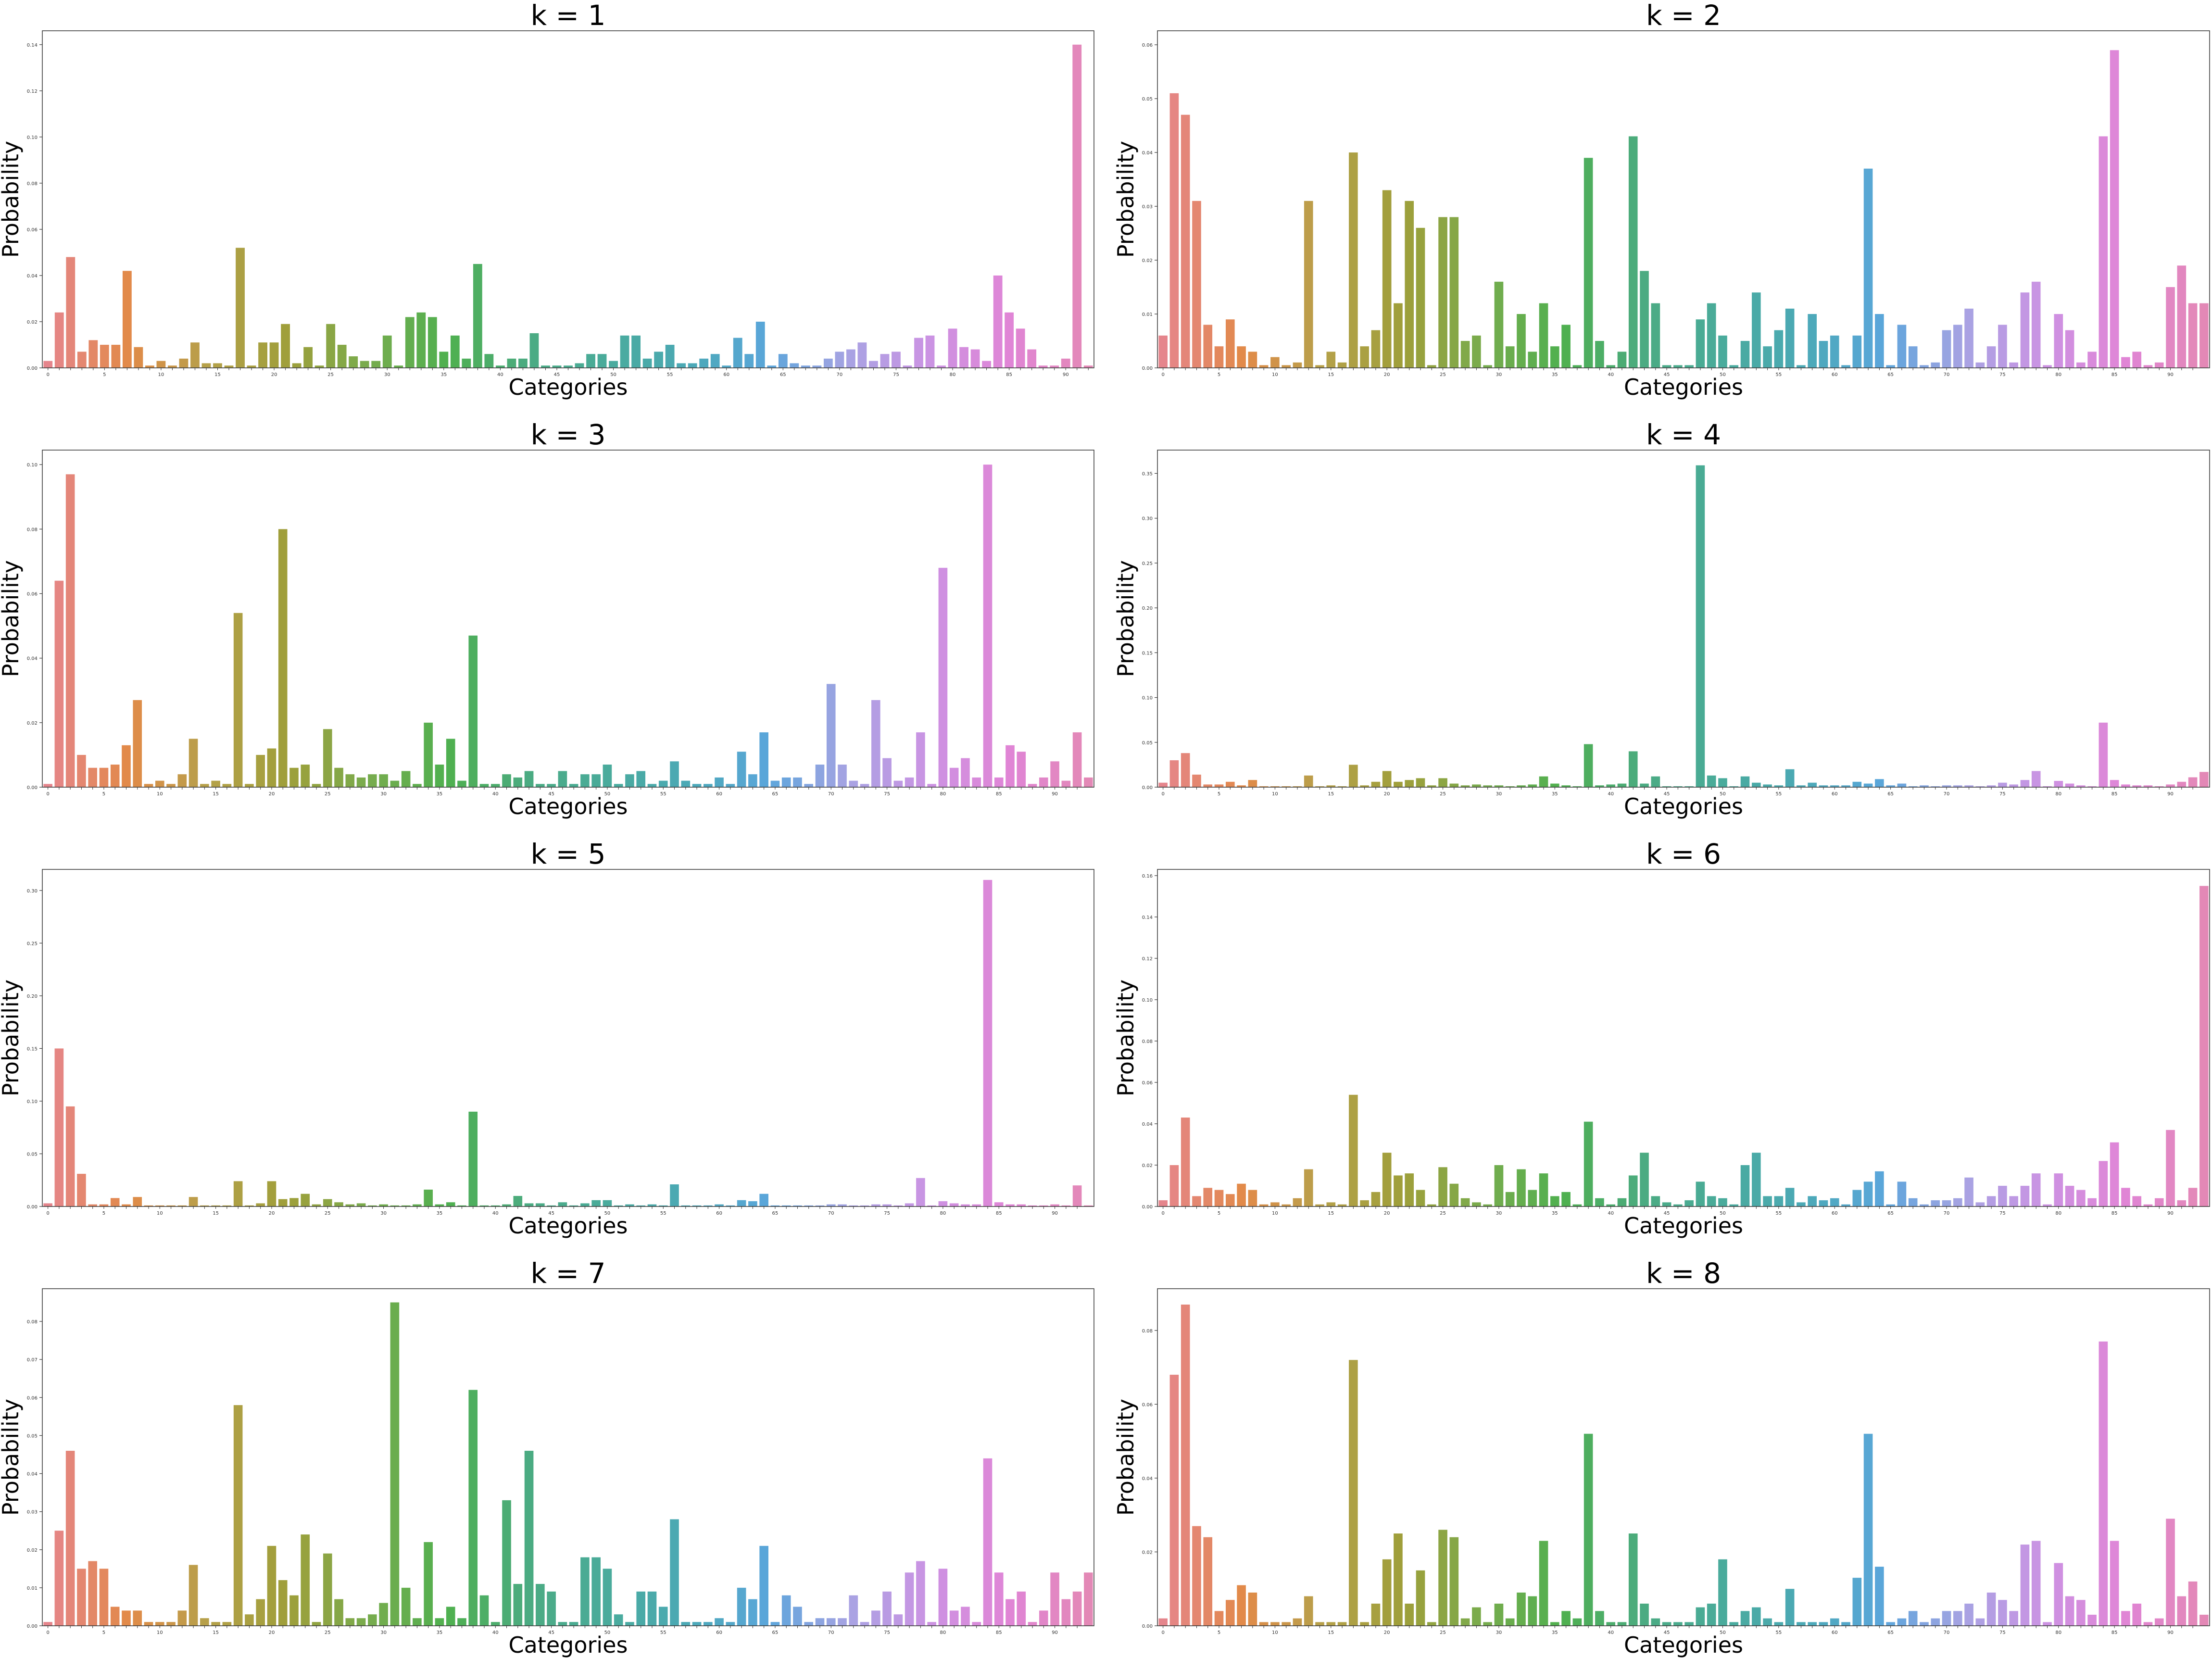 Image resolution: width=2212 pixels, height=1658 pixels. I want to click on y-tick-label: 0.08, so click(1147, 1041).